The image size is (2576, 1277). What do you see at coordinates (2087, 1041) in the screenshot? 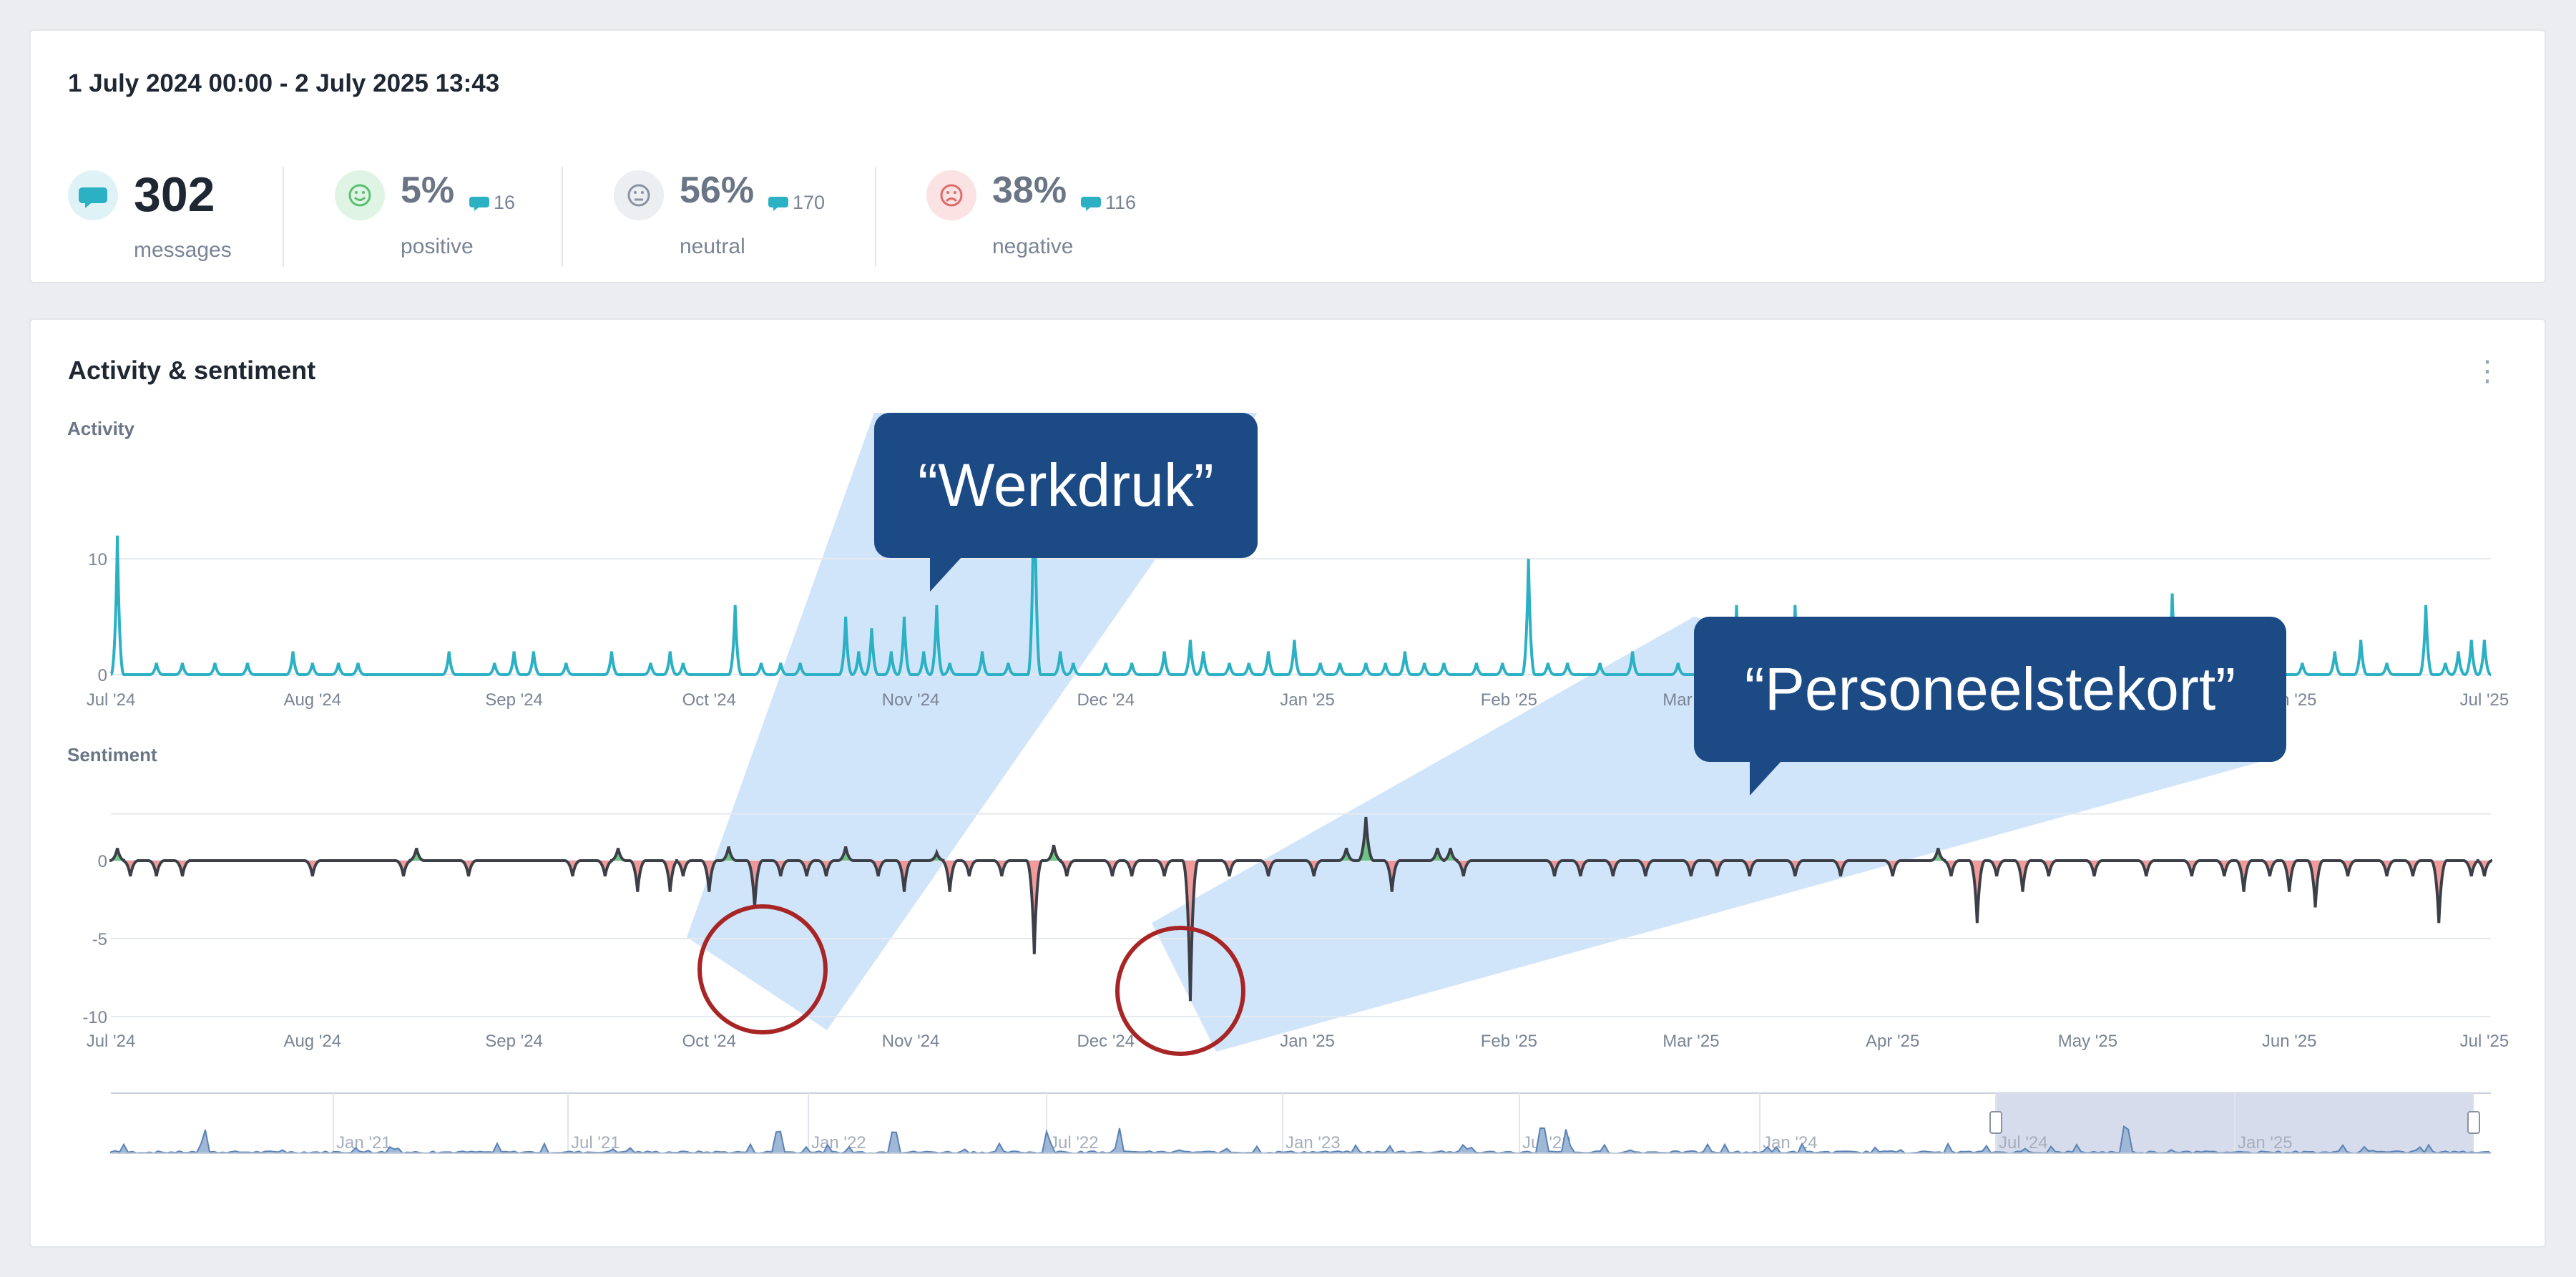
I see `x-tick-label: May '25` at bounding box center [2087, 1041].